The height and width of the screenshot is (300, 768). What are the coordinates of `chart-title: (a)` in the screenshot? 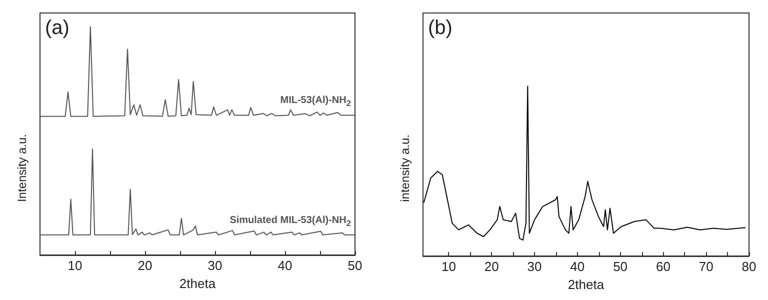 It's located at (57, 28).